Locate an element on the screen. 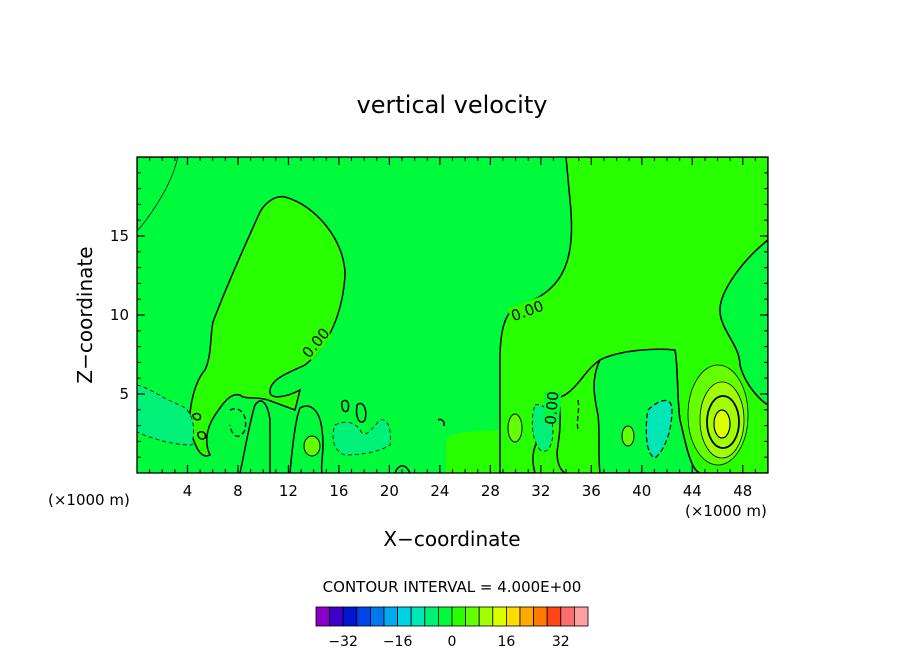 The height and width of the screenshot is (654, 904). x-tick-label: 40 is located at coordinates (641, 491).